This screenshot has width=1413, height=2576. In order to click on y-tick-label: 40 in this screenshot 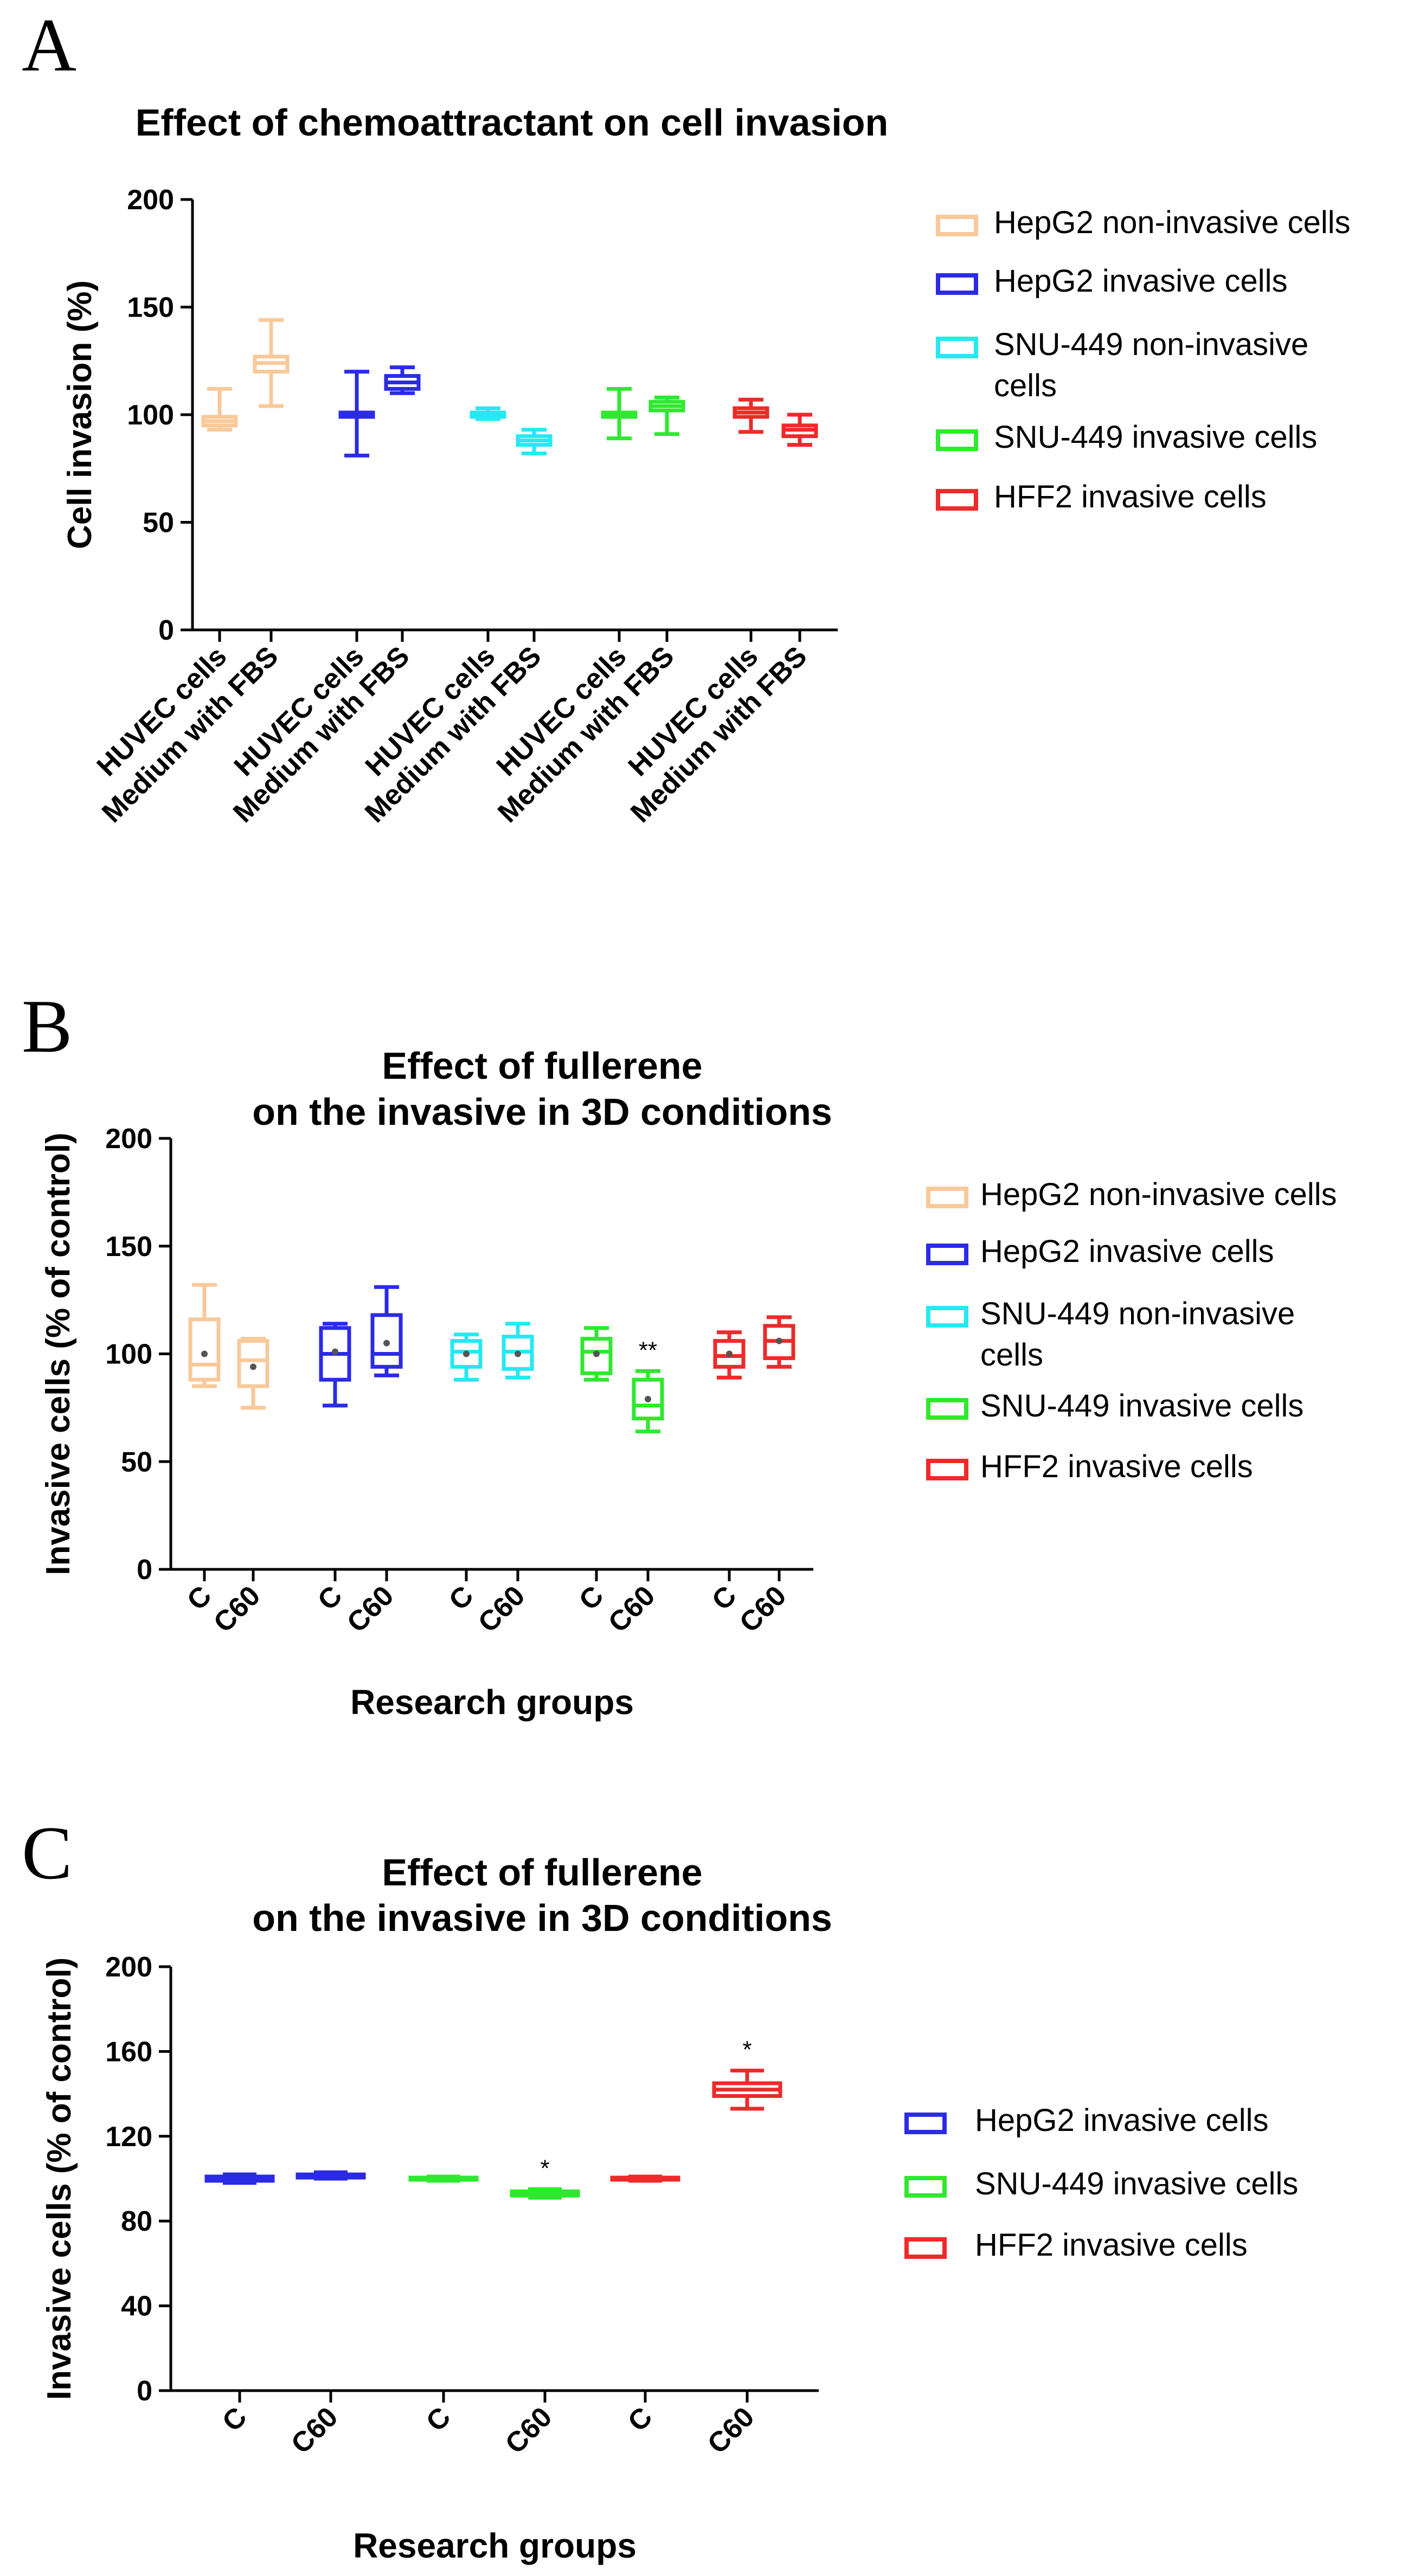, I will do `click(136, 2306)`.